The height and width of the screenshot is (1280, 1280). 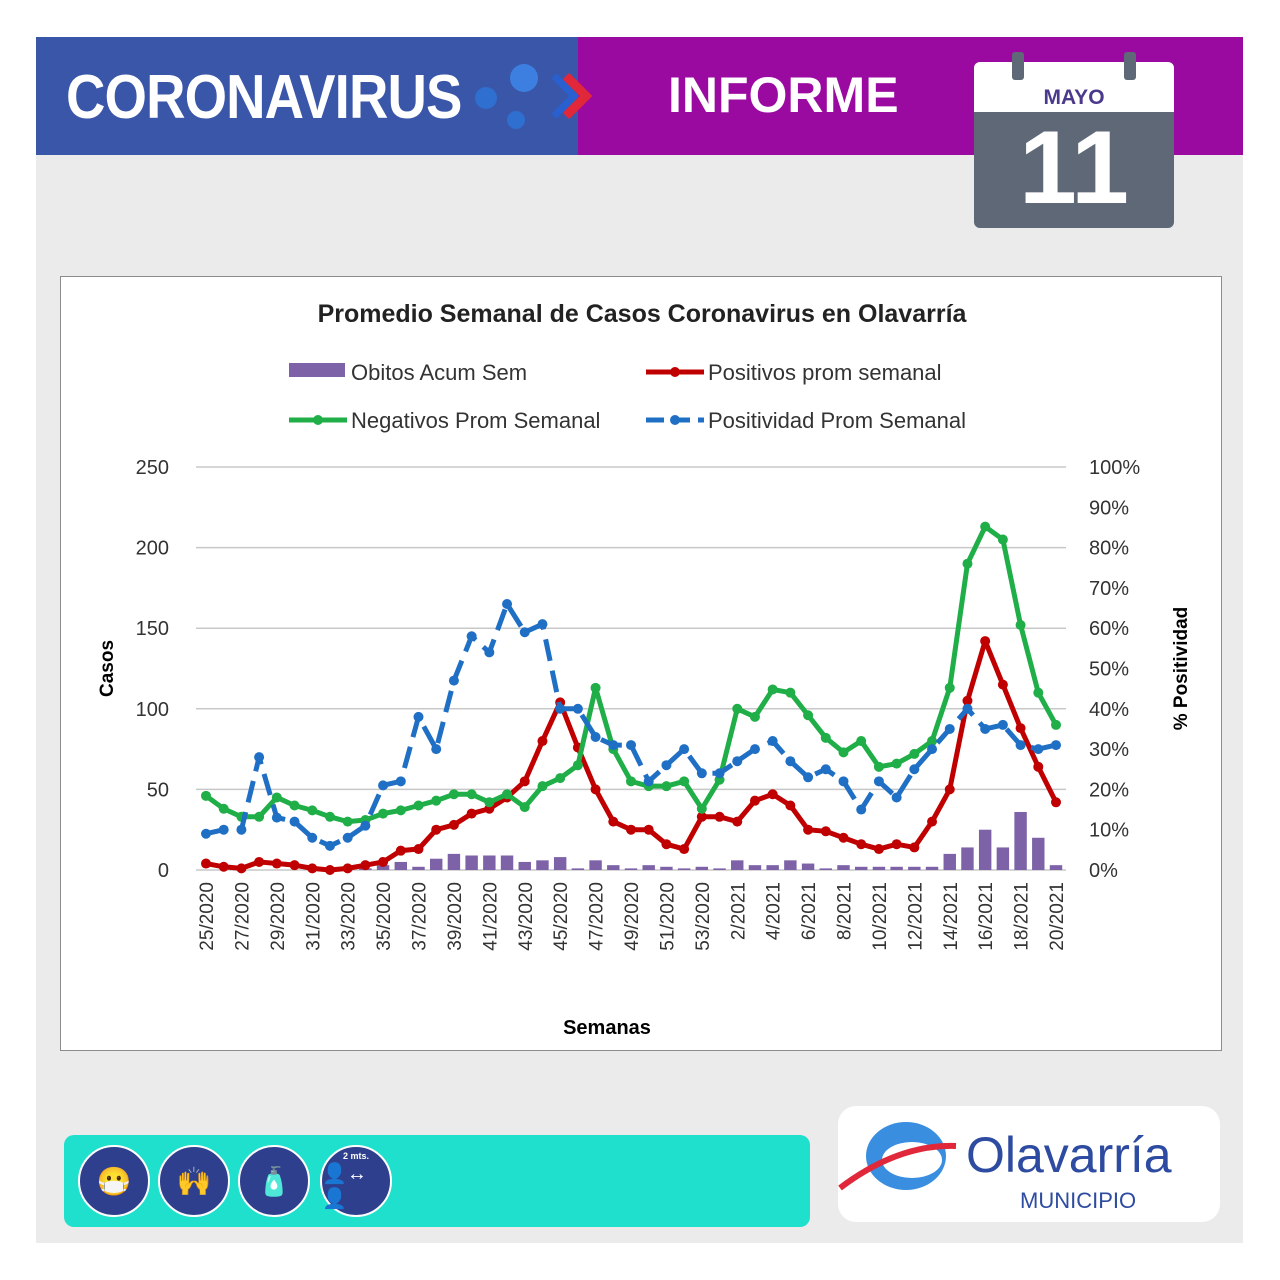 I want to click on x-tick-label: 39/2020, so click(x=455, y=916).